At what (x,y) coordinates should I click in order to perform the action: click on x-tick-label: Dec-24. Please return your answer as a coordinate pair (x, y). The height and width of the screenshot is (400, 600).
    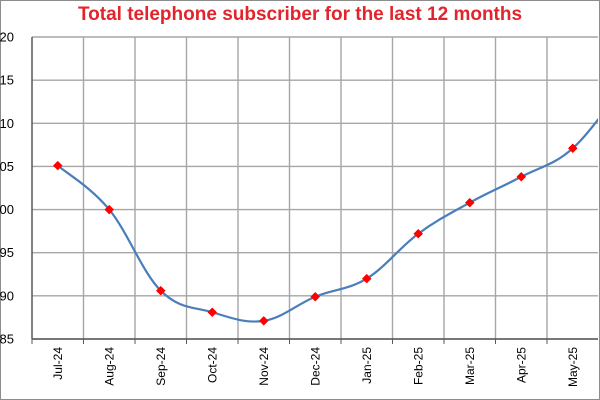
    Looking at the image, I should click on (315, 366).